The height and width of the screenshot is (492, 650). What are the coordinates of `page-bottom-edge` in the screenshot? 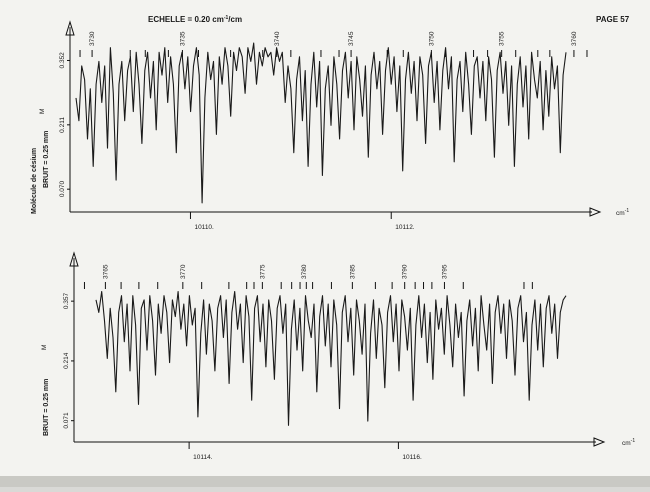 It's located at (325, 481).